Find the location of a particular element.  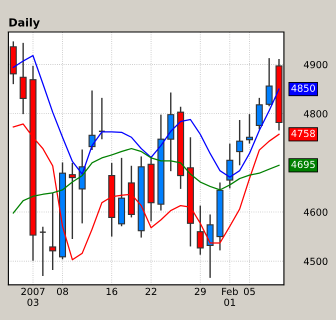

text: 4695 is located at coordinates (303, 164).